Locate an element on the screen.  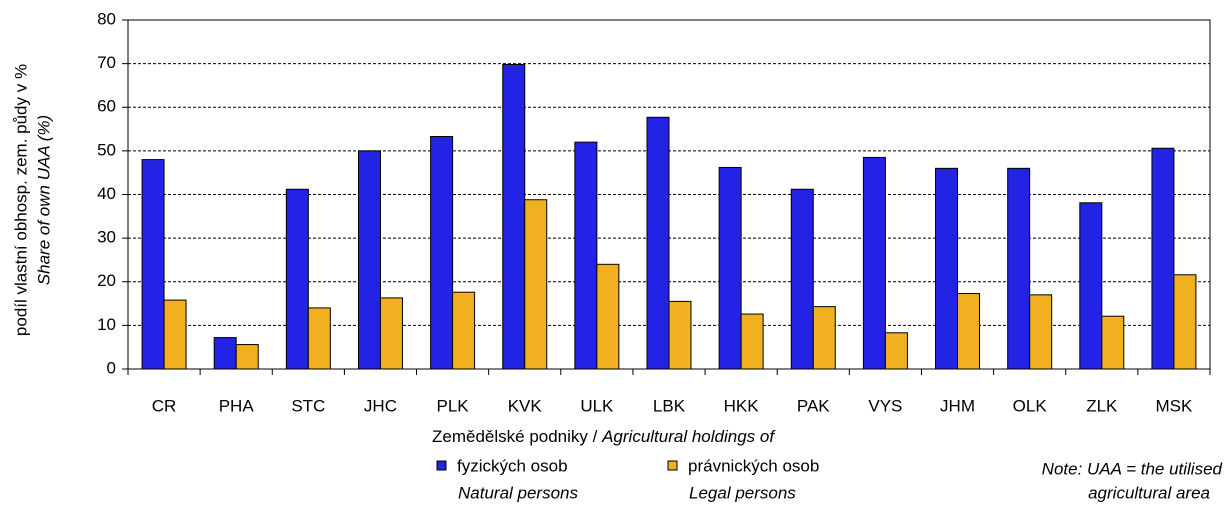
x-tick-label: LBK is located at coordinates (669, 405).